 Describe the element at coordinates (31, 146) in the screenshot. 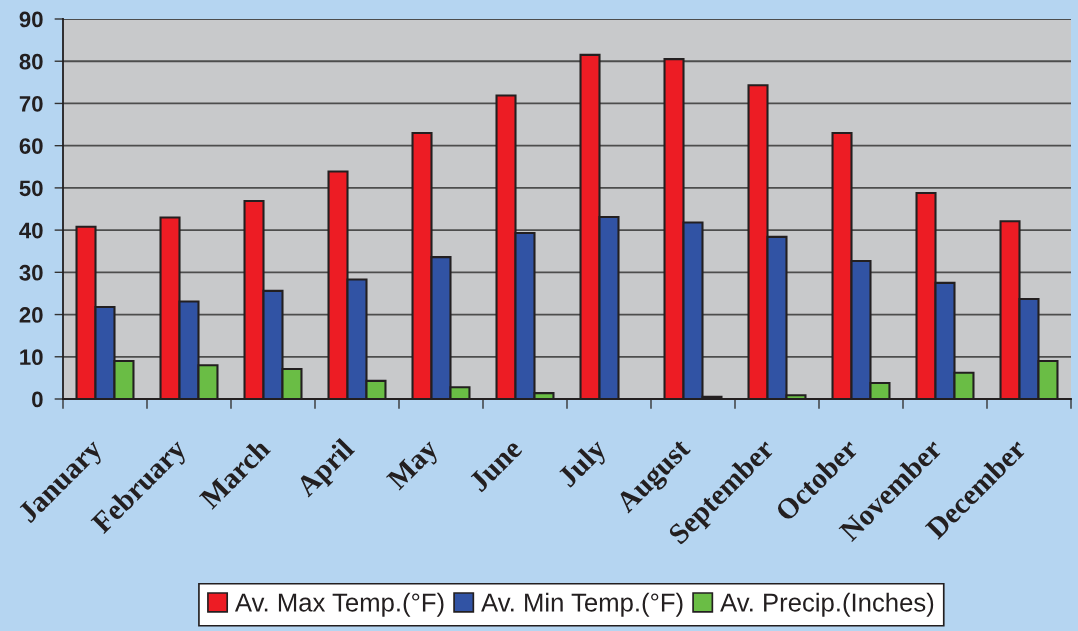

I see `y-tick-label: 60` at that location.